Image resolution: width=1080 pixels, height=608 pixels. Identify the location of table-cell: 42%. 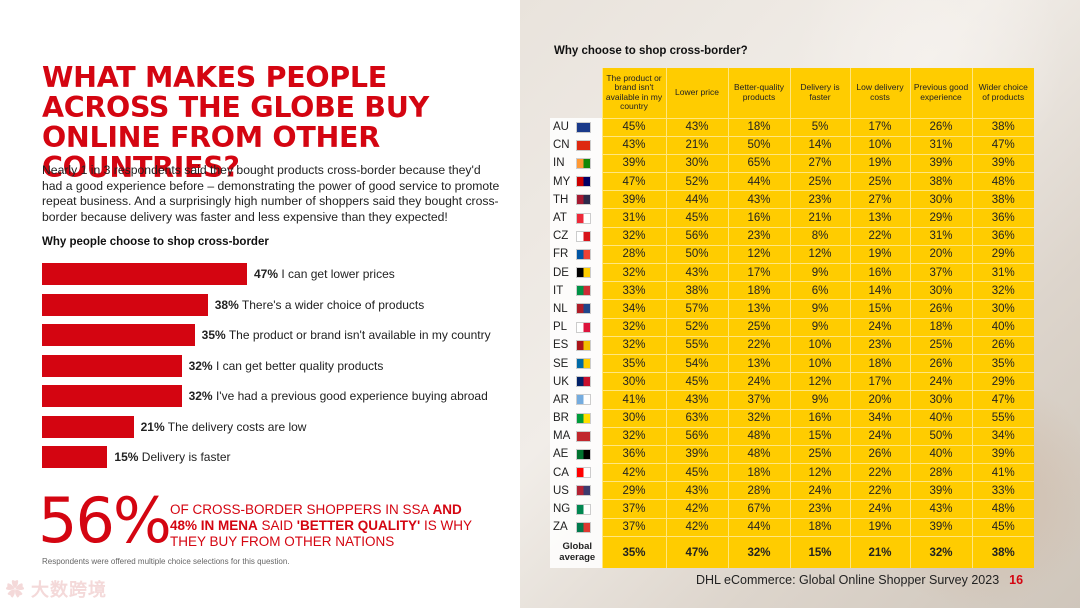
(696, 509).